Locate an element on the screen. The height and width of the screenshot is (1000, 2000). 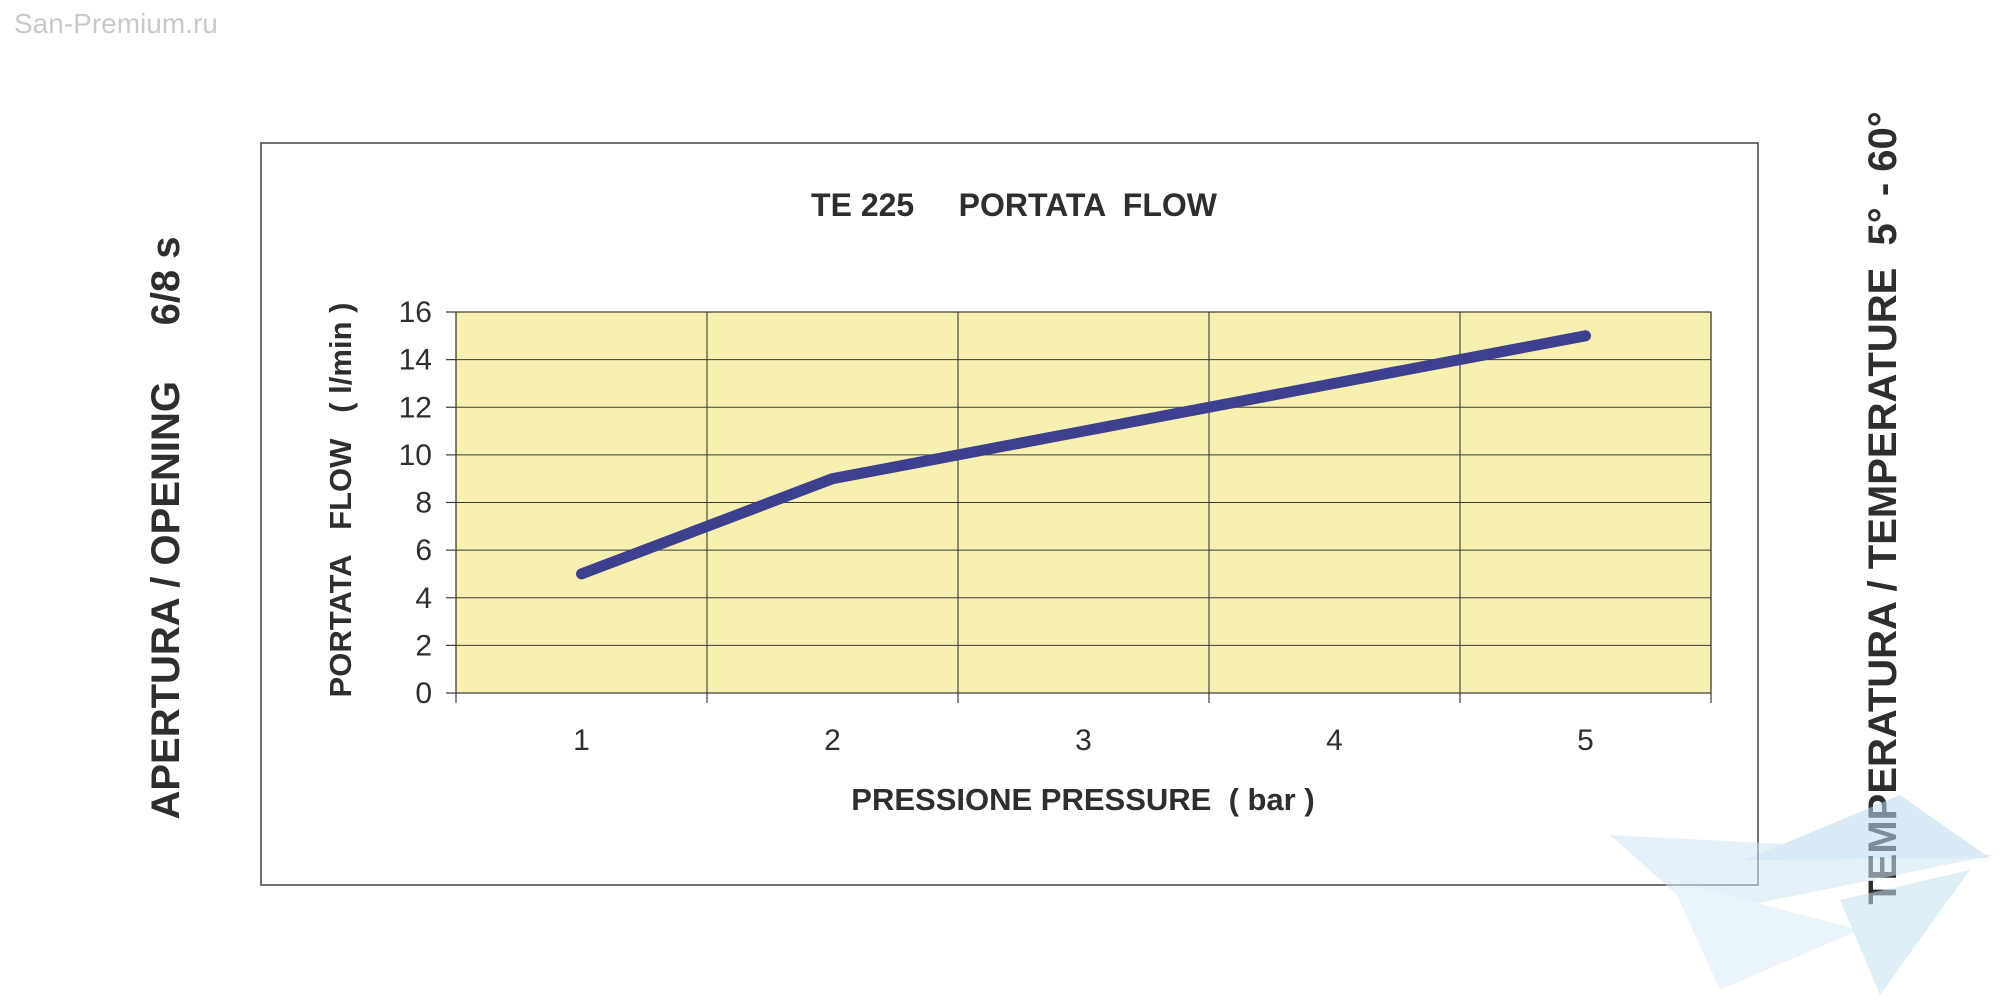
y-tick-labels: 0 2 4 6 8 10 12 14 16 is located at coordinates (415, 503).